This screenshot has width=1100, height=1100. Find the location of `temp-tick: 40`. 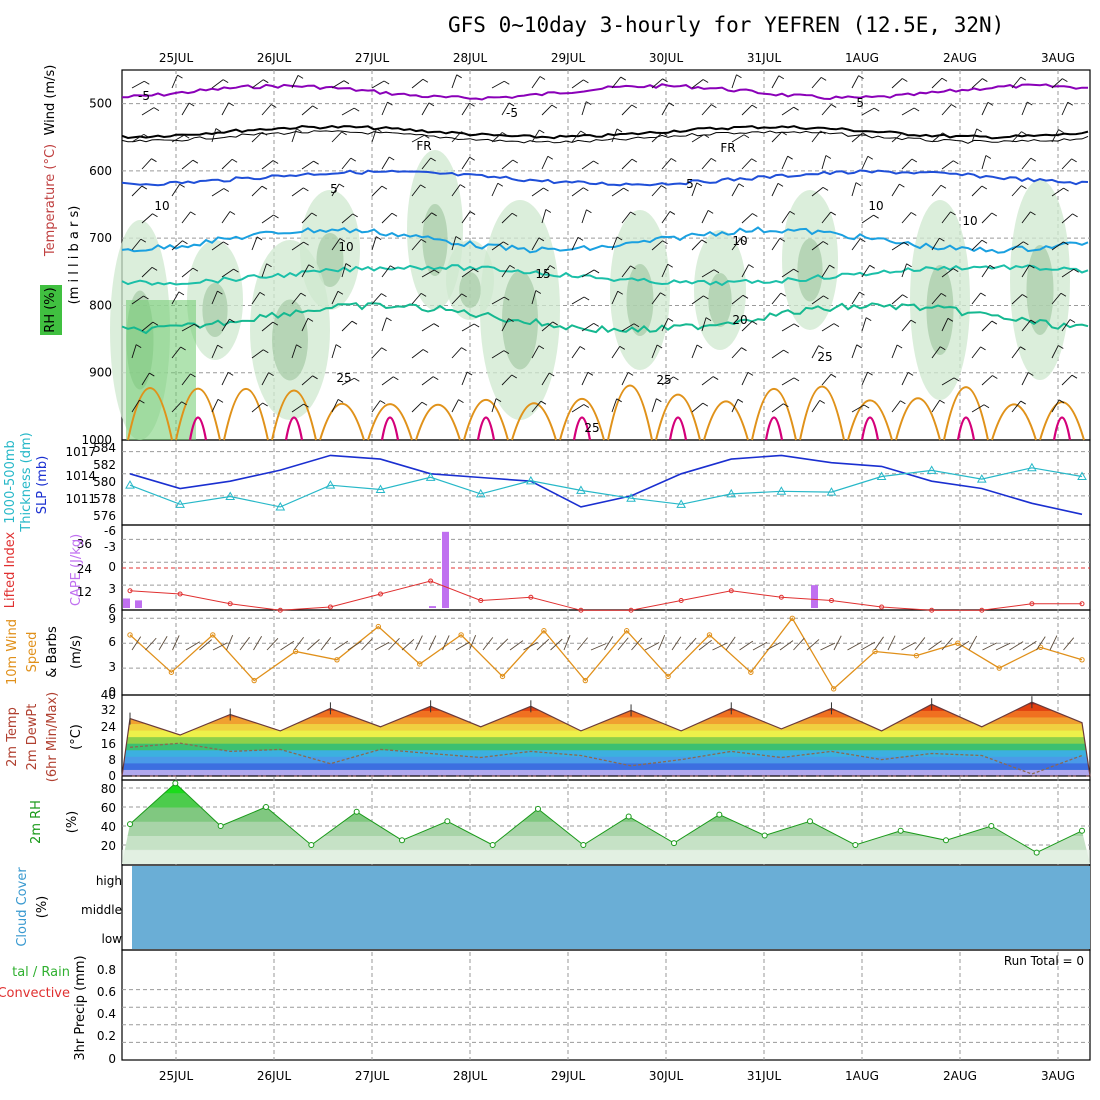

temp-tick: 40 is located at coordinates (108, 695).